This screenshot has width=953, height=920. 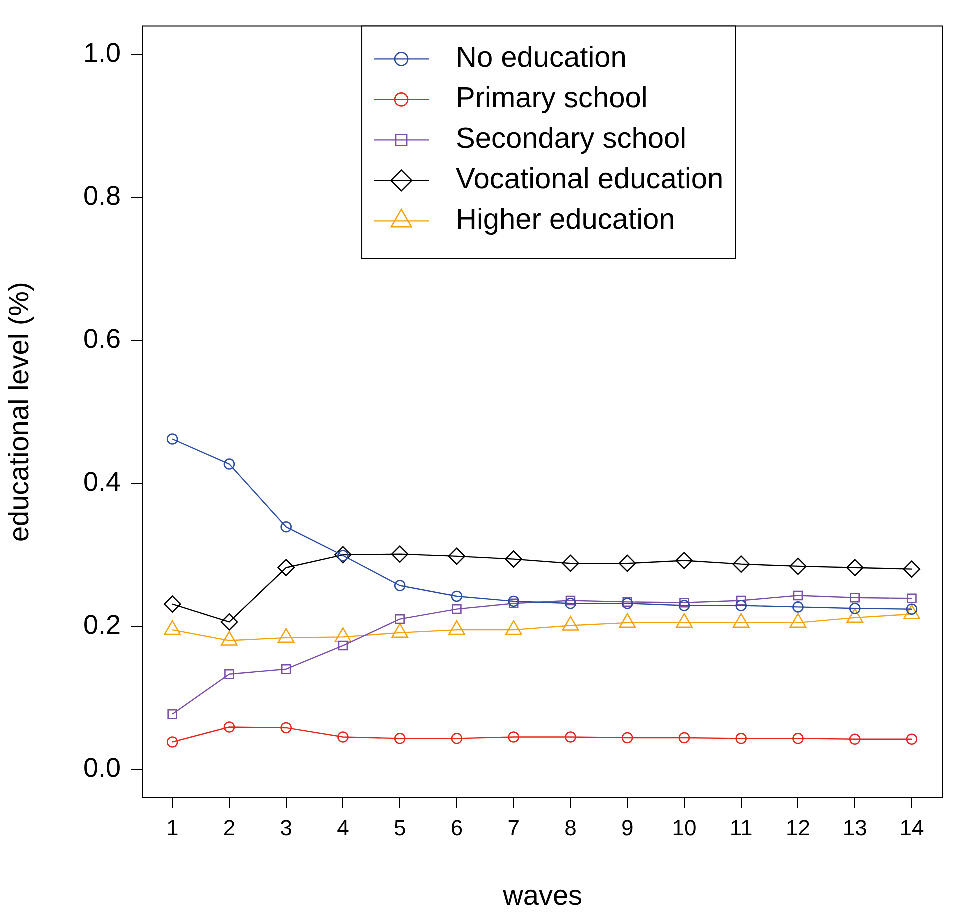 I want to click on y-axis-title: educational level (%), so click(x=19, y=412).